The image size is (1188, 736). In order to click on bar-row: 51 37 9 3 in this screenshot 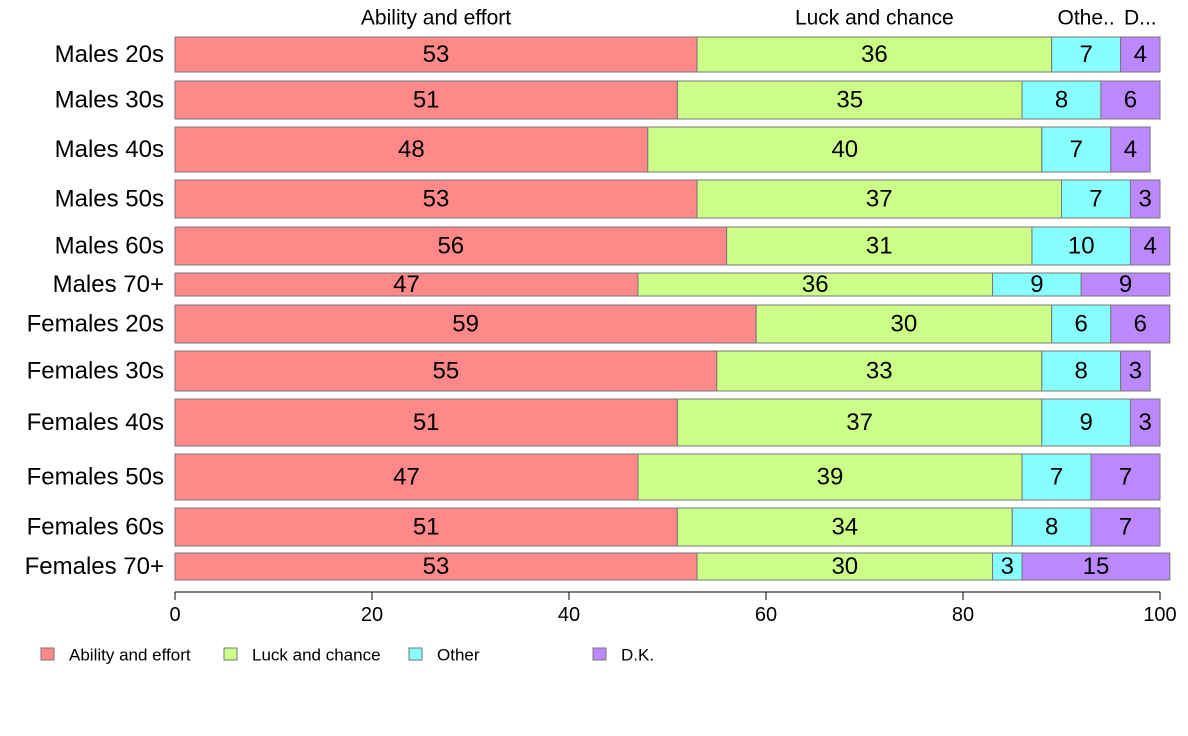, I will do `click(667, 422)`.